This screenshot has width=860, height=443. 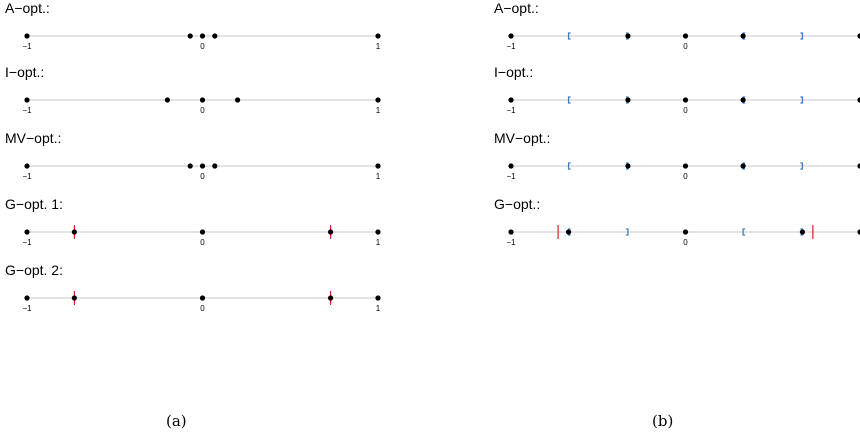 What do you see at coordinates (193, 287) in the screenshot?
I see `design-row: G−opt. 2: −1 0 1` at bounding box center [193, 287].